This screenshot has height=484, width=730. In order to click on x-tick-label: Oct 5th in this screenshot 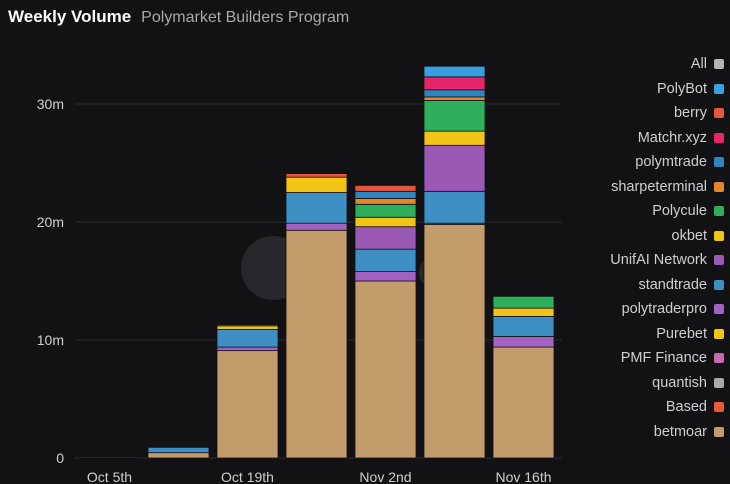, I will do `click(109, 476)`.